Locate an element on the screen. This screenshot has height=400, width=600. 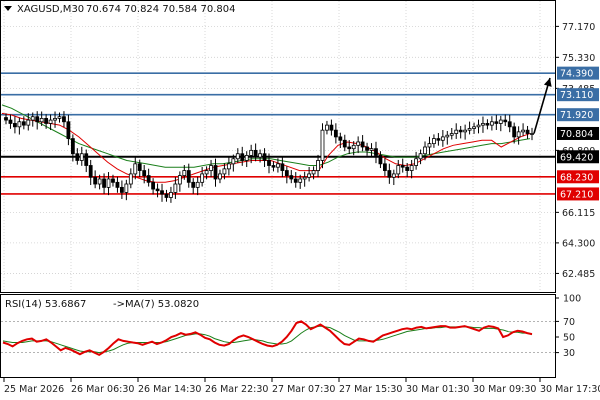
time-tick-label: 30 Mar 09:30 is located at coordinates (504, 389).